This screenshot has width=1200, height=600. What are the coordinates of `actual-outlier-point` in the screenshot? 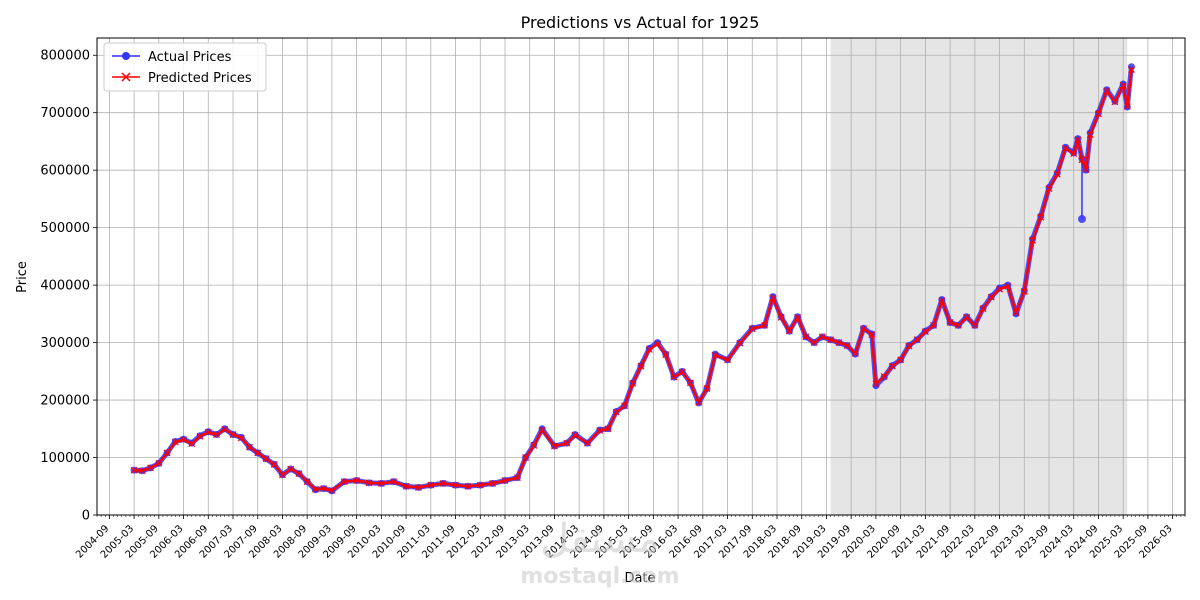 It's located at (1081, 219).